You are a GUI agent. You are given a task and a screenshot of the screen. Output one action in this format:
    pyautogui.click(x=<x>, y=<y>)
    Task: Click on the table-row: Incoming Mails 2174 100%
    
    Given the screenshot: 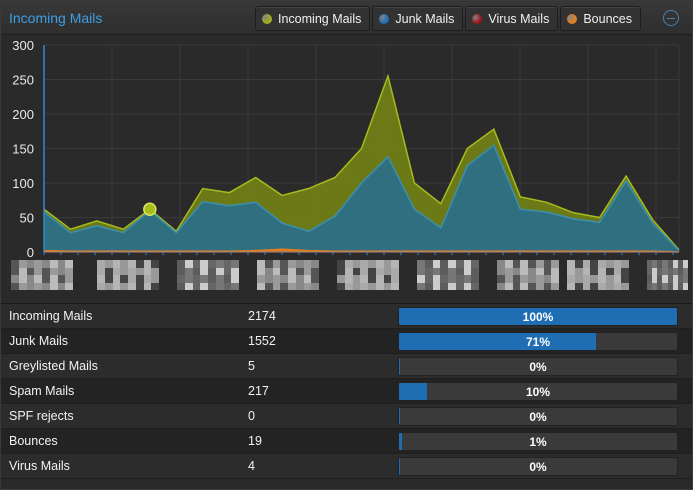 What is the action you would take?
    pyautogui.click(x=346, y=316)
    